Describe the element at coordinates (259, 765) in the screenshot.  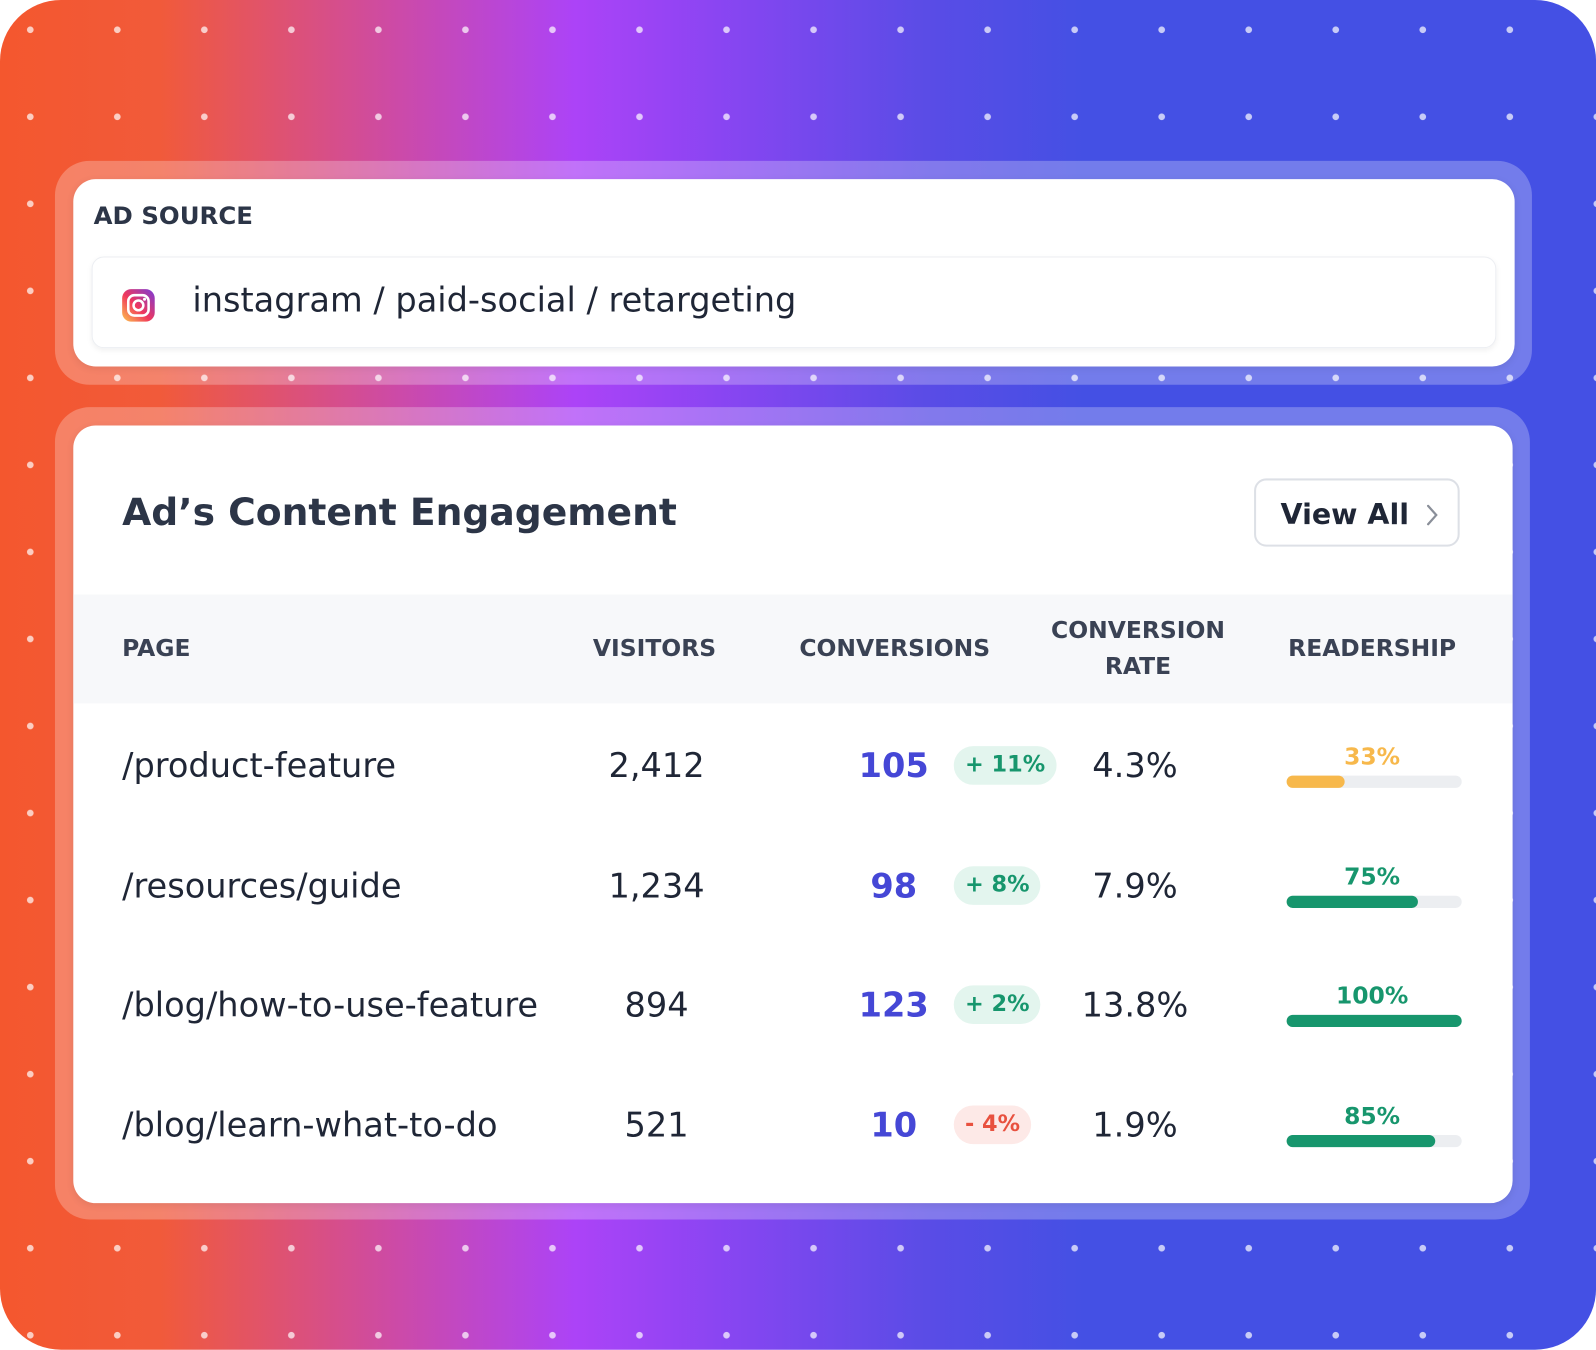
I see `page-path: /product-feature` at that location.